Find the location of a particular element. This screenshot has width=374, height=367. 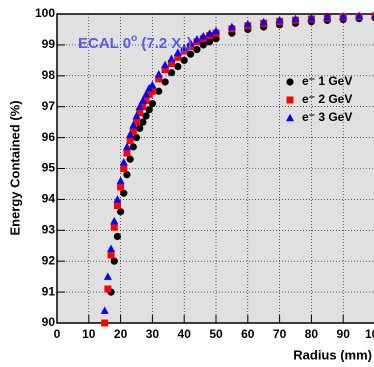

x-tick-label: 80 is located at coordinates (312, 334).